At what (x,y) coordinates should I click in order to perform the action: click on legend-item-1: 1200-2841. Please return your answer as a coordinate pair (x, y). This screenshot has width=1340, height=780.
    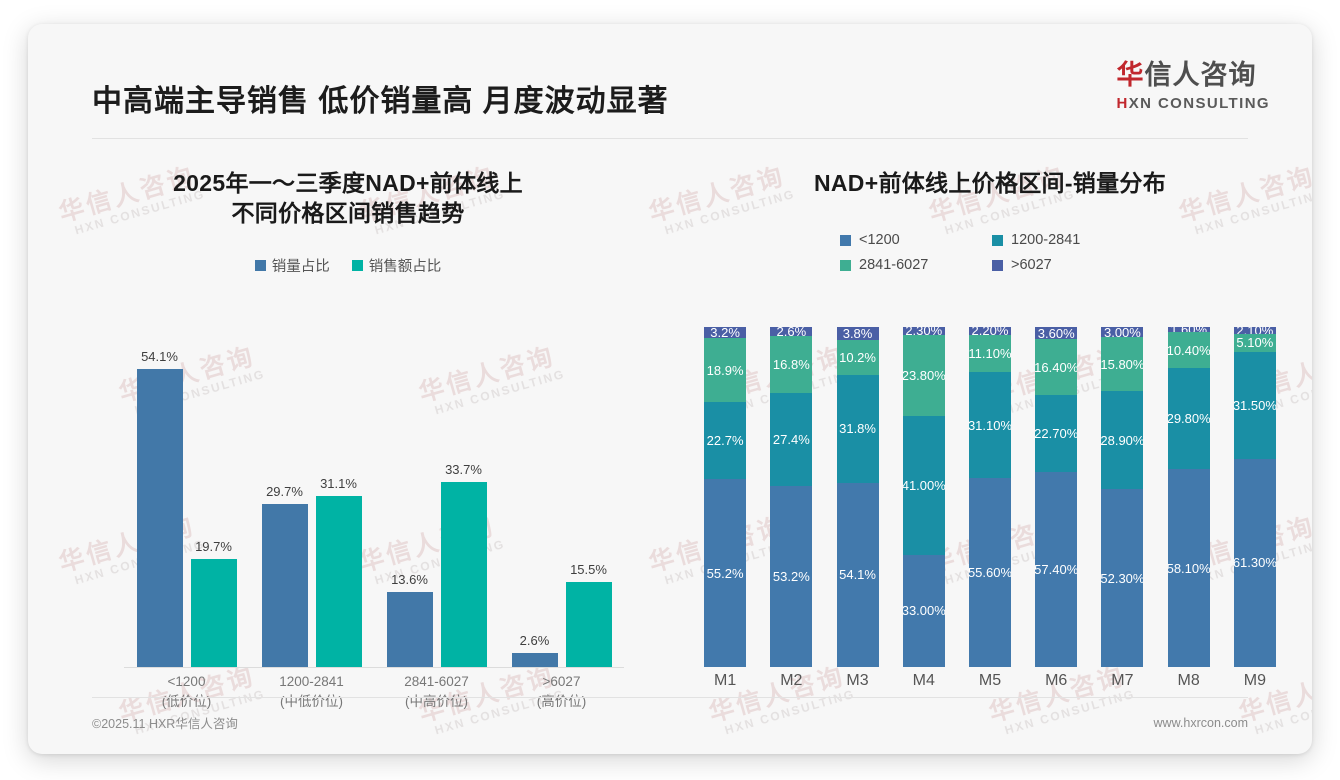
    Looking at the image, I should click on (1068, 240).